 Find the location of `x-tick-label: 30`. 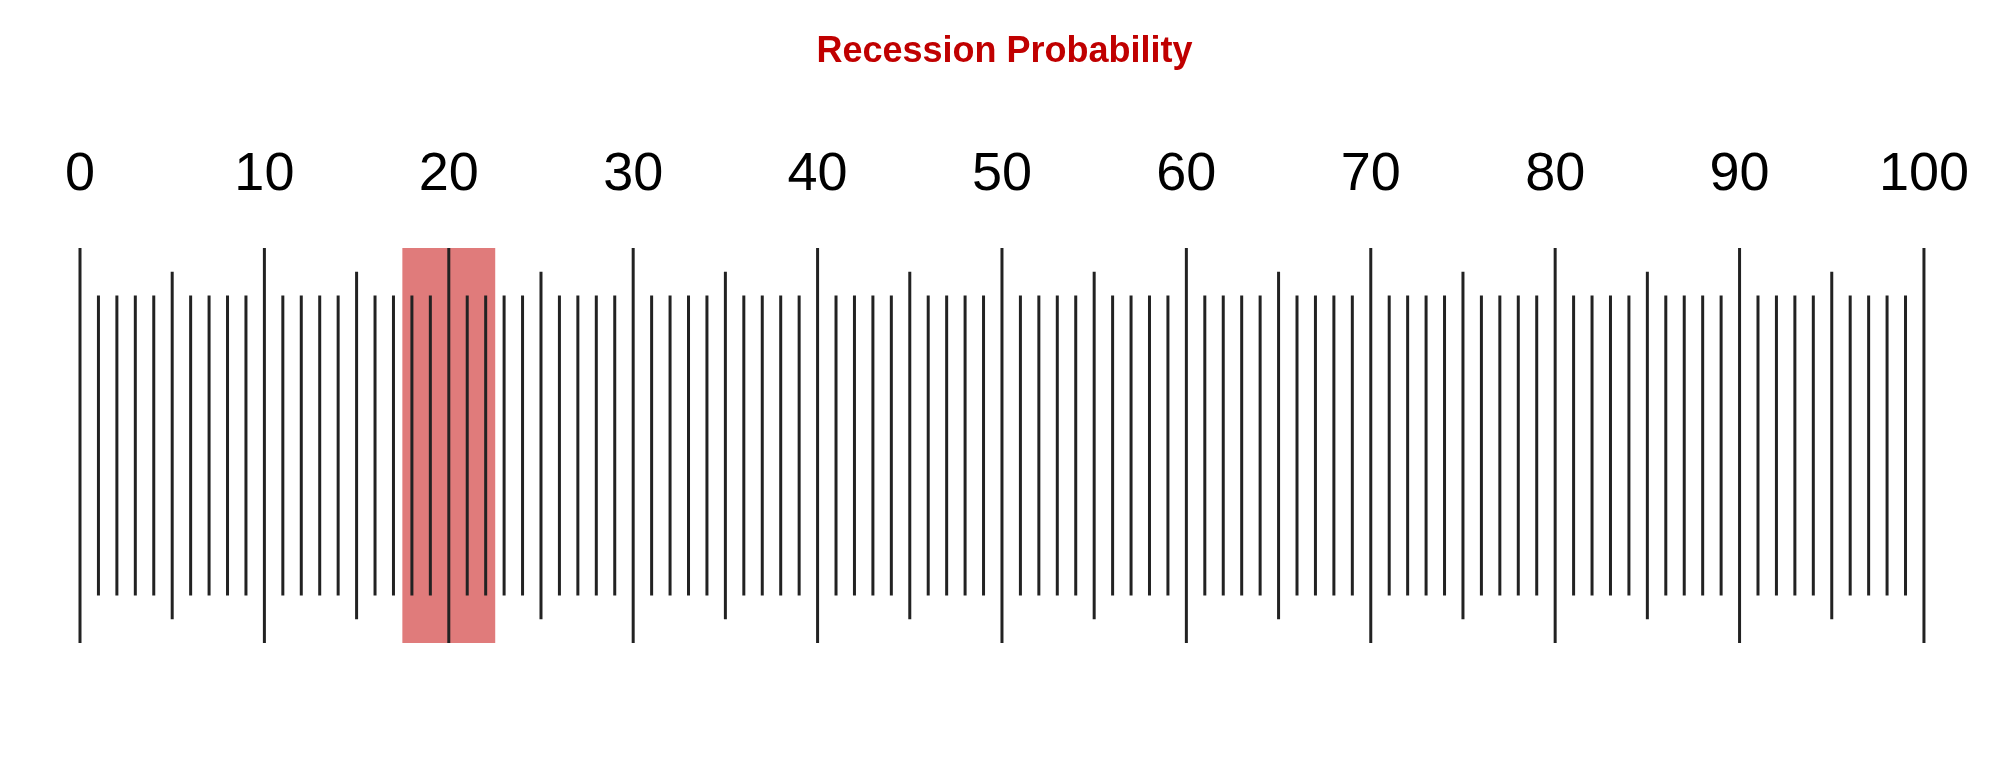

x-tick-label: 30 is located at coordinates (633, 171).